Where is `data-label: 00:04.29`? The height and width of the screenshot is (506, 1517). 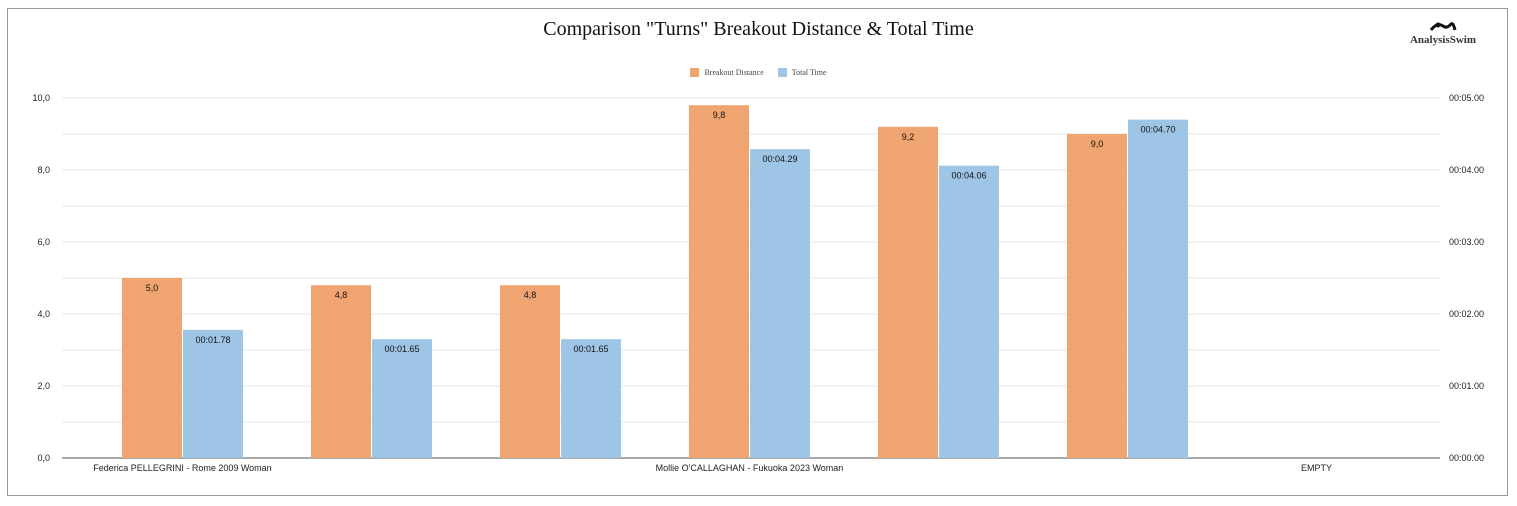 data-label: 00:04.29 is located at coordinates (779, 159).